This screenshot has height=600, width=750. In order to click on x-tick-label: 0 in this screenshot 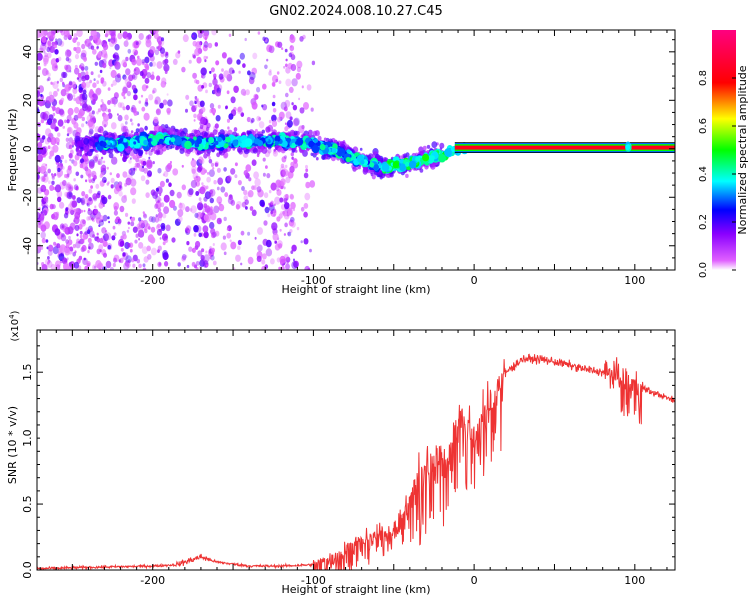, I will do `click(474, 280)`.